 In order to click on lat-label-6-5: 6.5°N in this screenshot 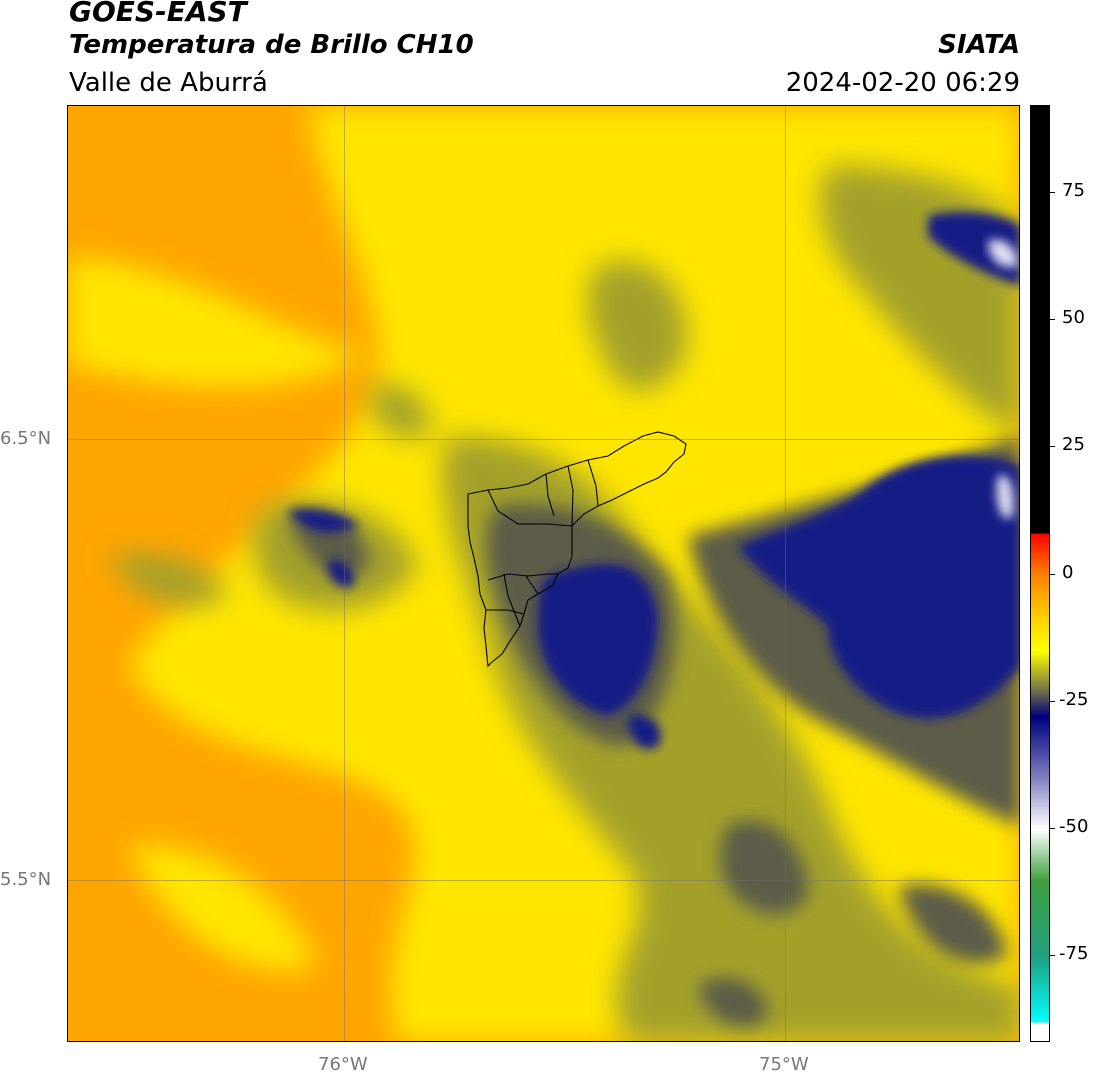, I will do `click(26, 438)`.